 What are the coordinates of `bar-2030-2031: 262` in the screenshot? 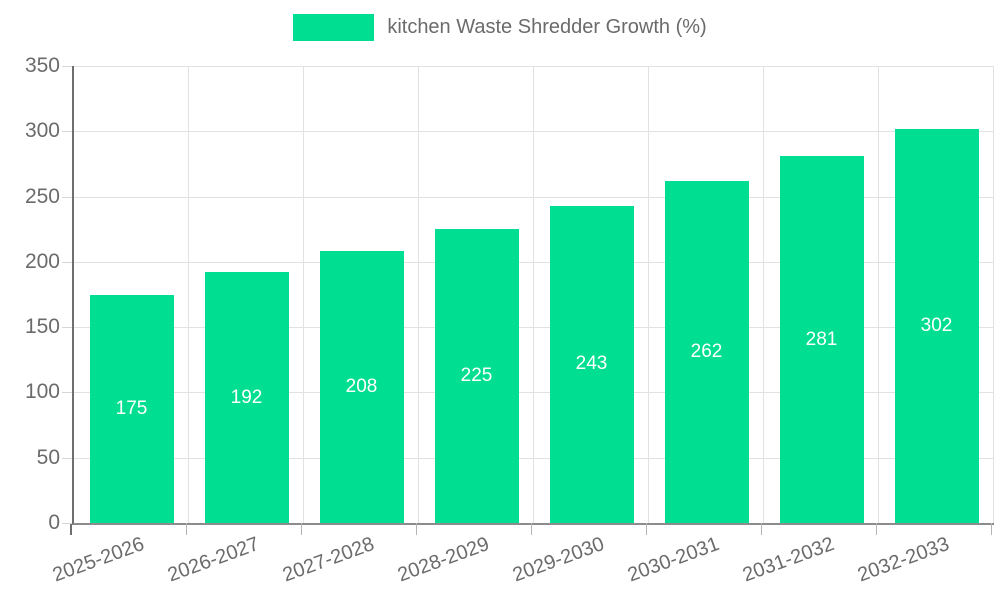 It's located at (706, 351).